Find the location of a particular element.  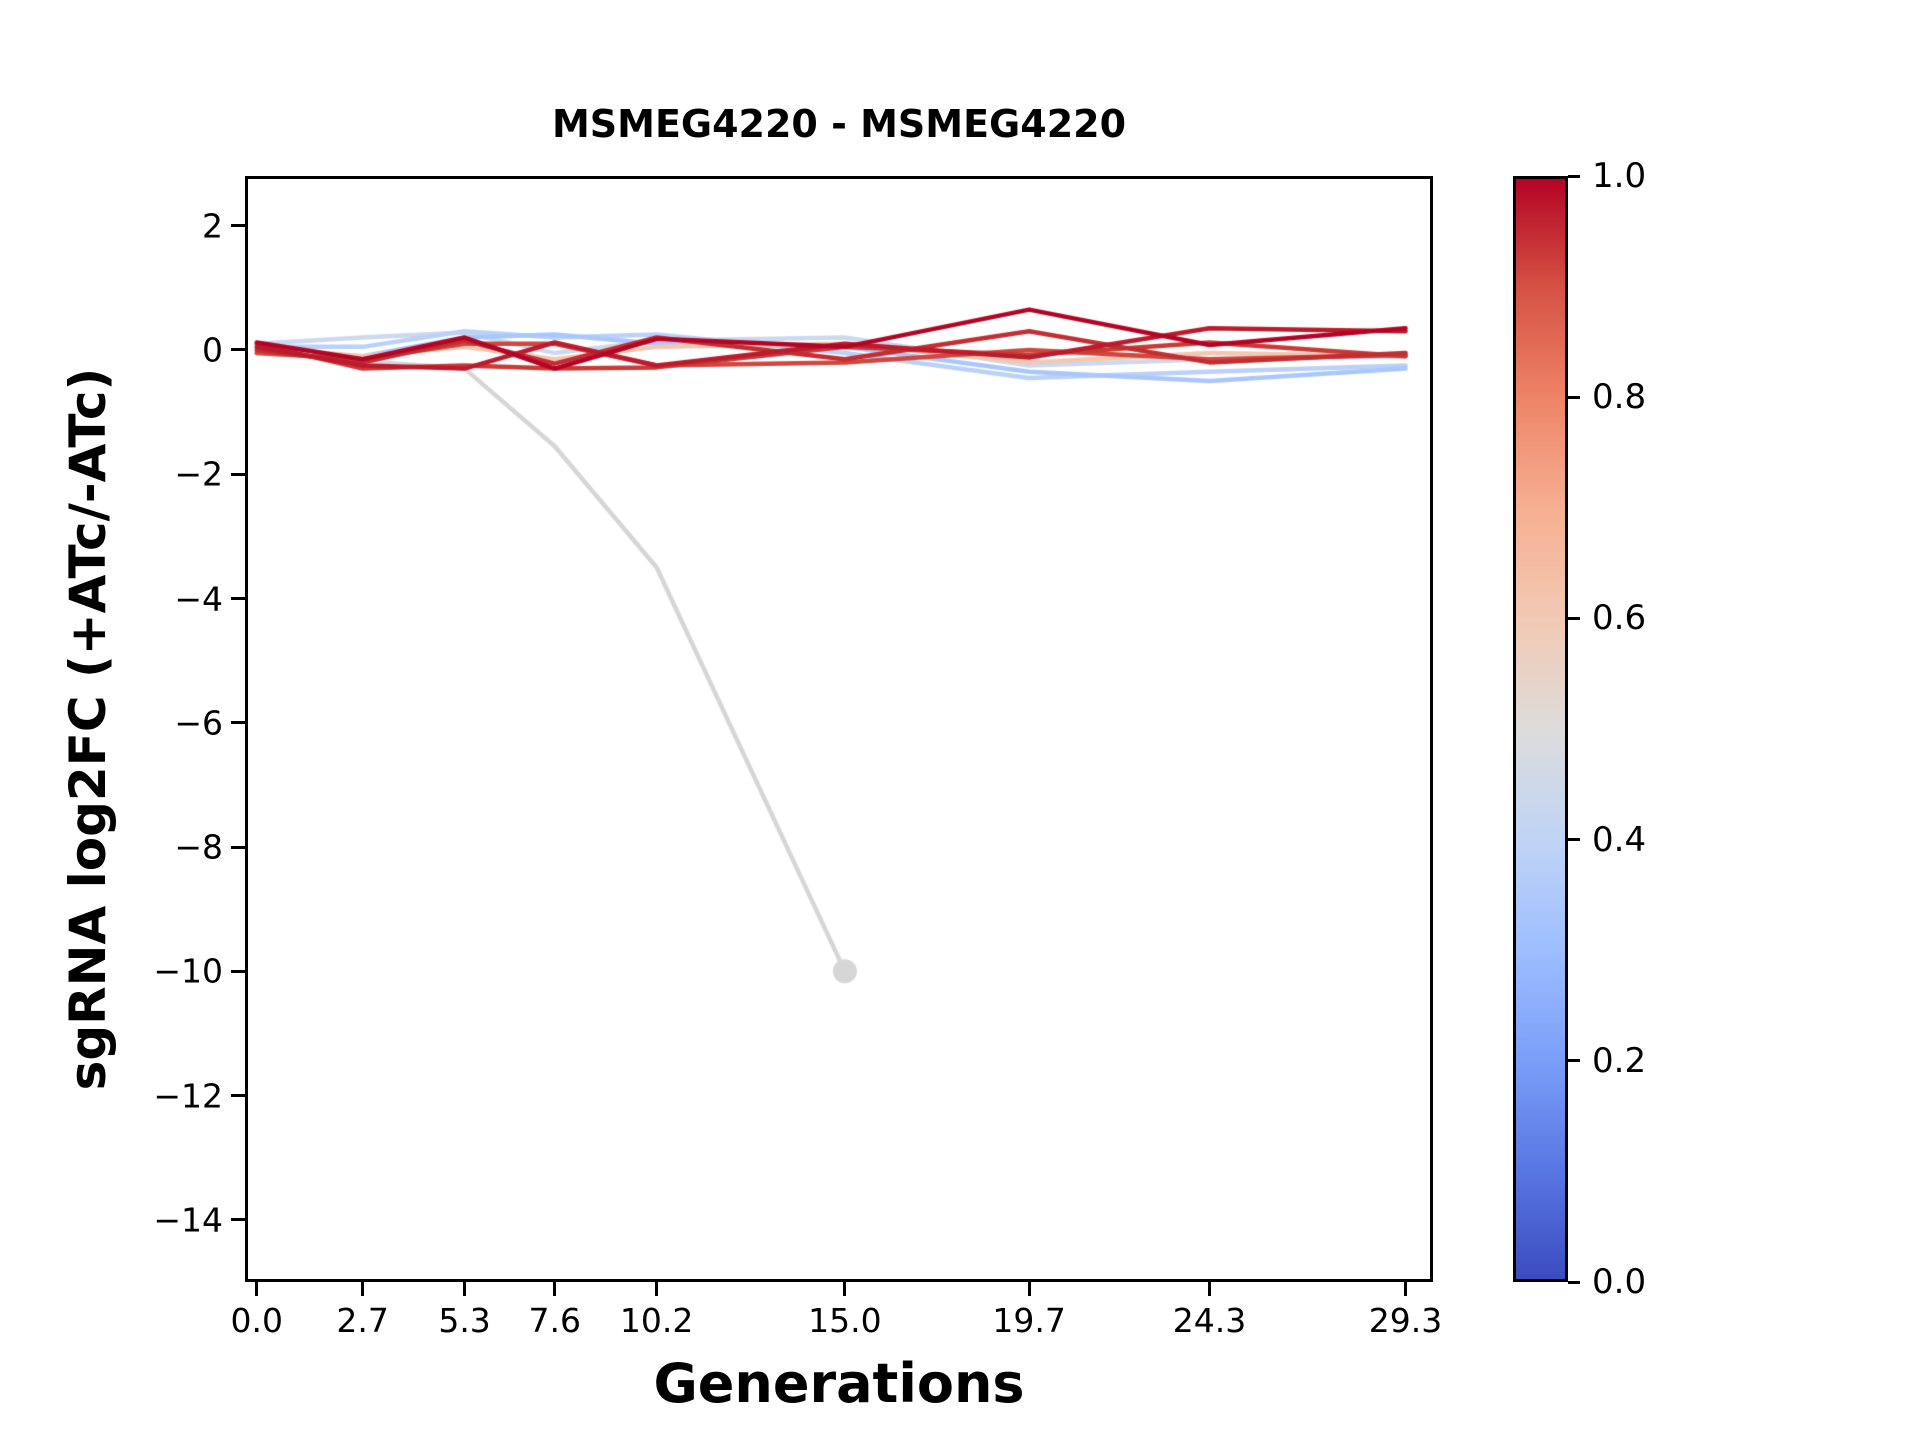

x-tick-label: 7.6 is located at coordinates (554, 1320).